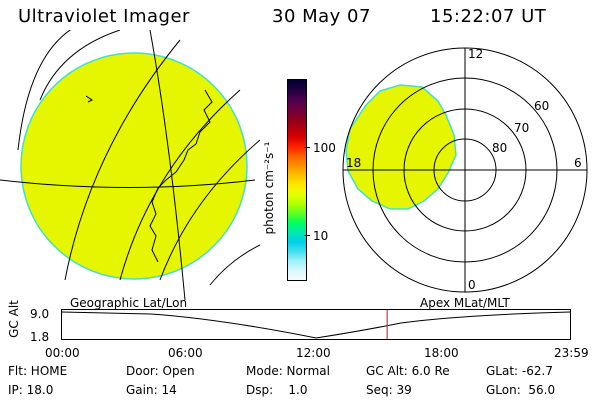 The height and width of the screenshot is (400, 600). I want to click on ip-status: IP: 18.0, so click(31, 390).